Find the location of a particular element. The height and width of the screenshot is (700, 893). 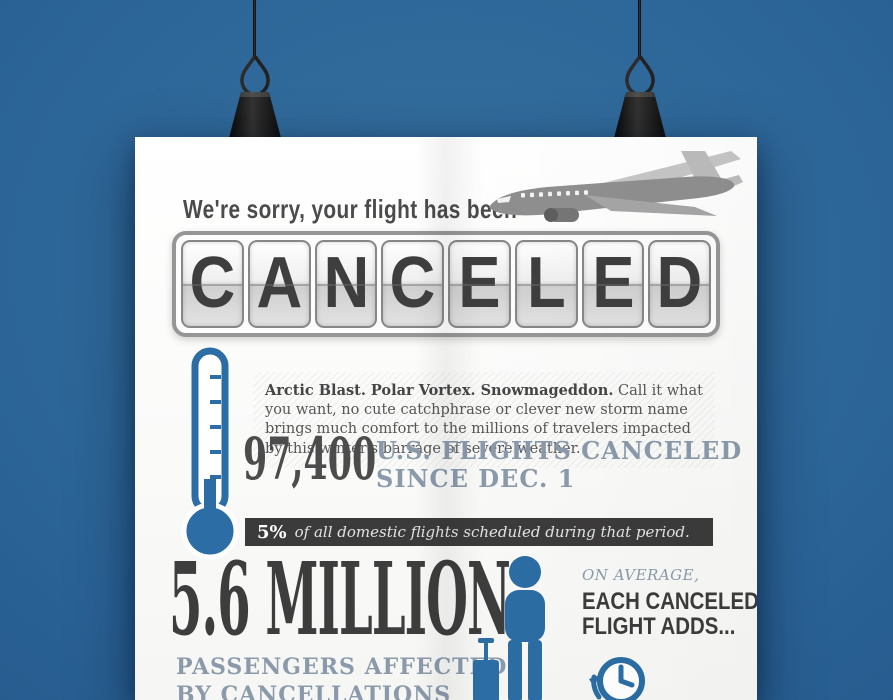

intro-heading: We're sorry, your flight has been is located at coordinates (350, 209).